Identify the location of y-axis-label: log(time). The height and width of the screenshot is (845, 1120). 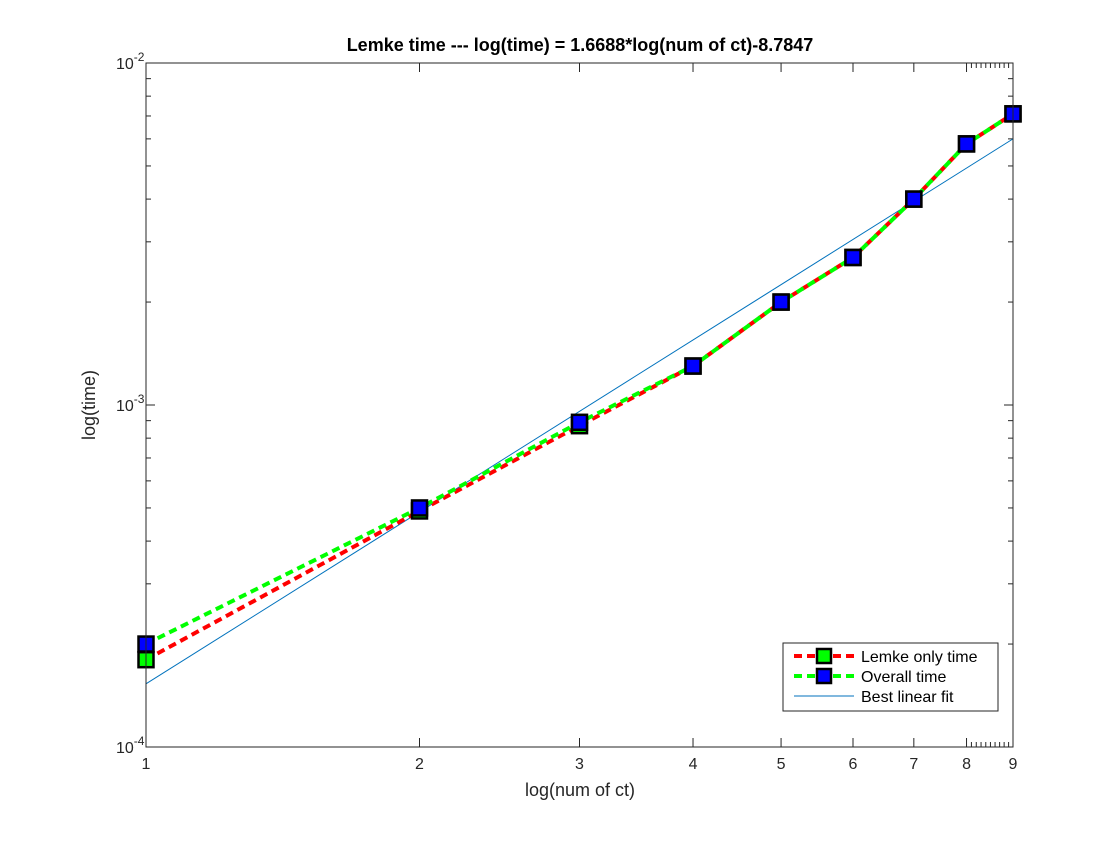
(89, 405).